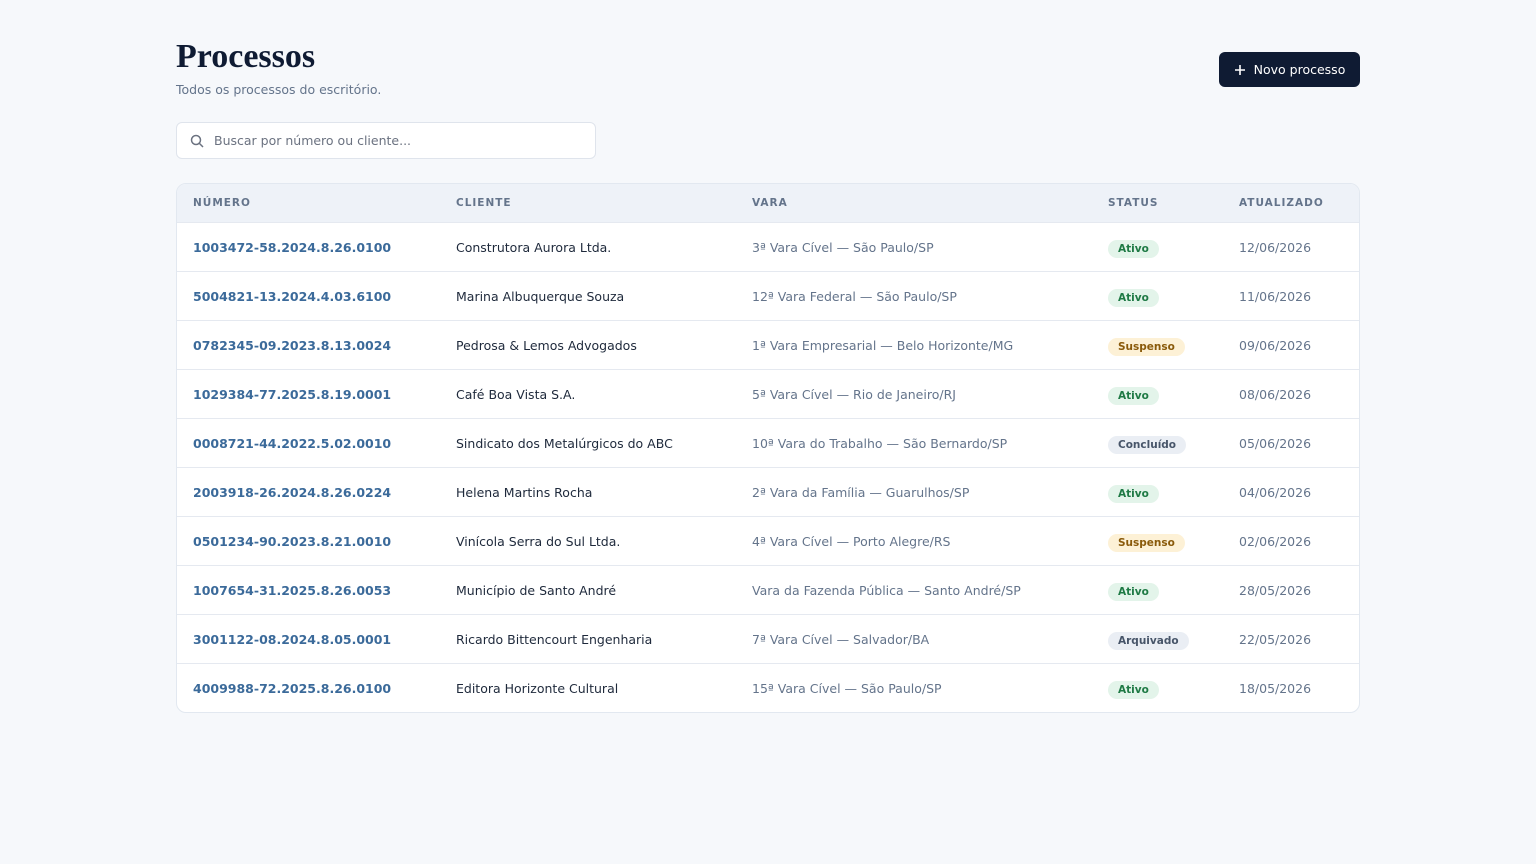 The height and width of the screenshot is (864, 1536). Describe the element at coordinates (292, 590) in the screenshot. I see `process-number: 1007654-31.2025.8.26.0053` at that location.